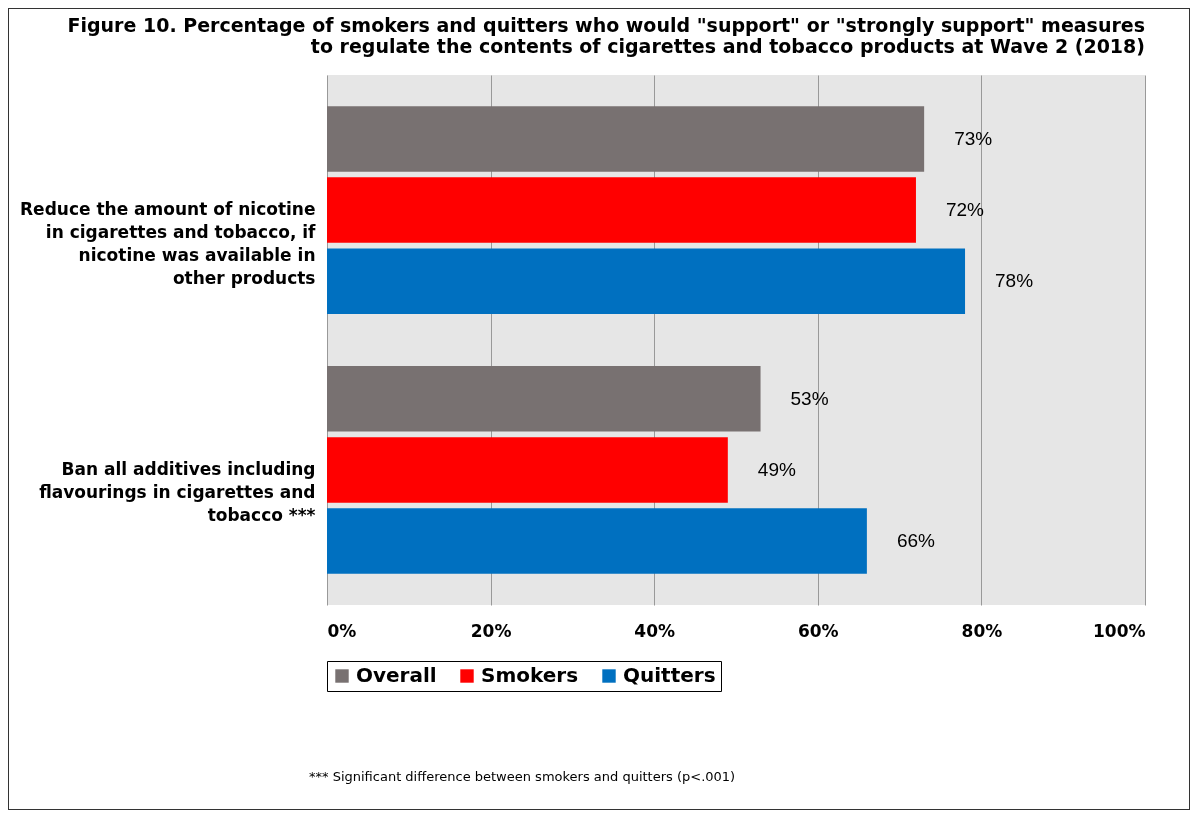  What do you see at coordinates (669, 675) in the screenshot?
I see `legend-label: Quitters` at bounding box center [669, 675].